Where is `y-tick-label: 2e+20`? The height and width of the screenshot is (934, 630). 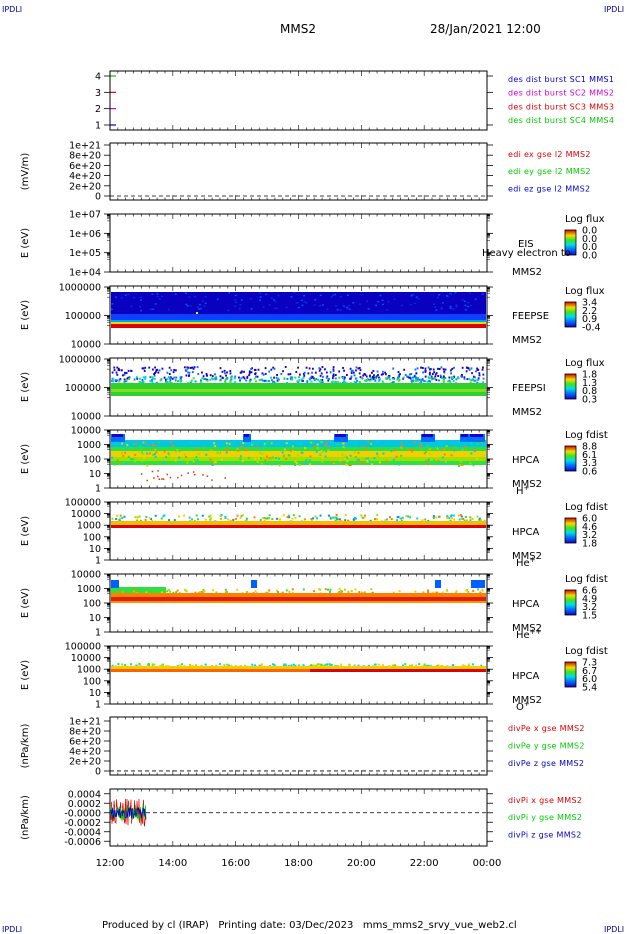 y-tick-label: 2e+20 is located at coordinates (85, 762).